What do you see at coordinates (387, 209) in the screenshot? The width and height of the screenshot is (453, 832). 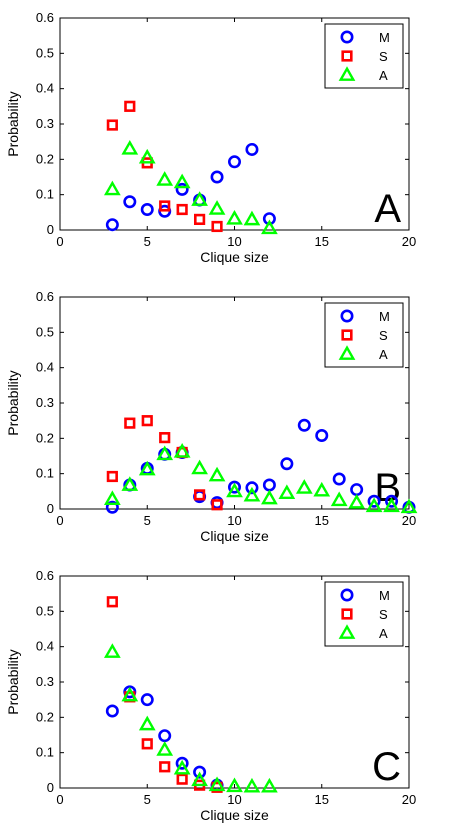 I see `panel-label: A` at bounding box center [387, 209].